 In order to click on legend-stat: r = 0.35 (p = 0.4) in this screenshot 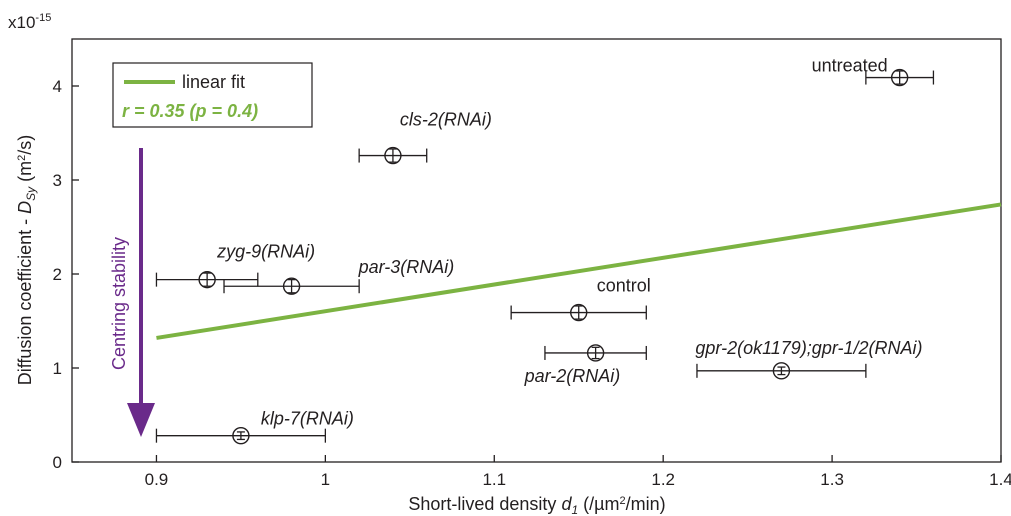, I will do `click(190, 111)`.